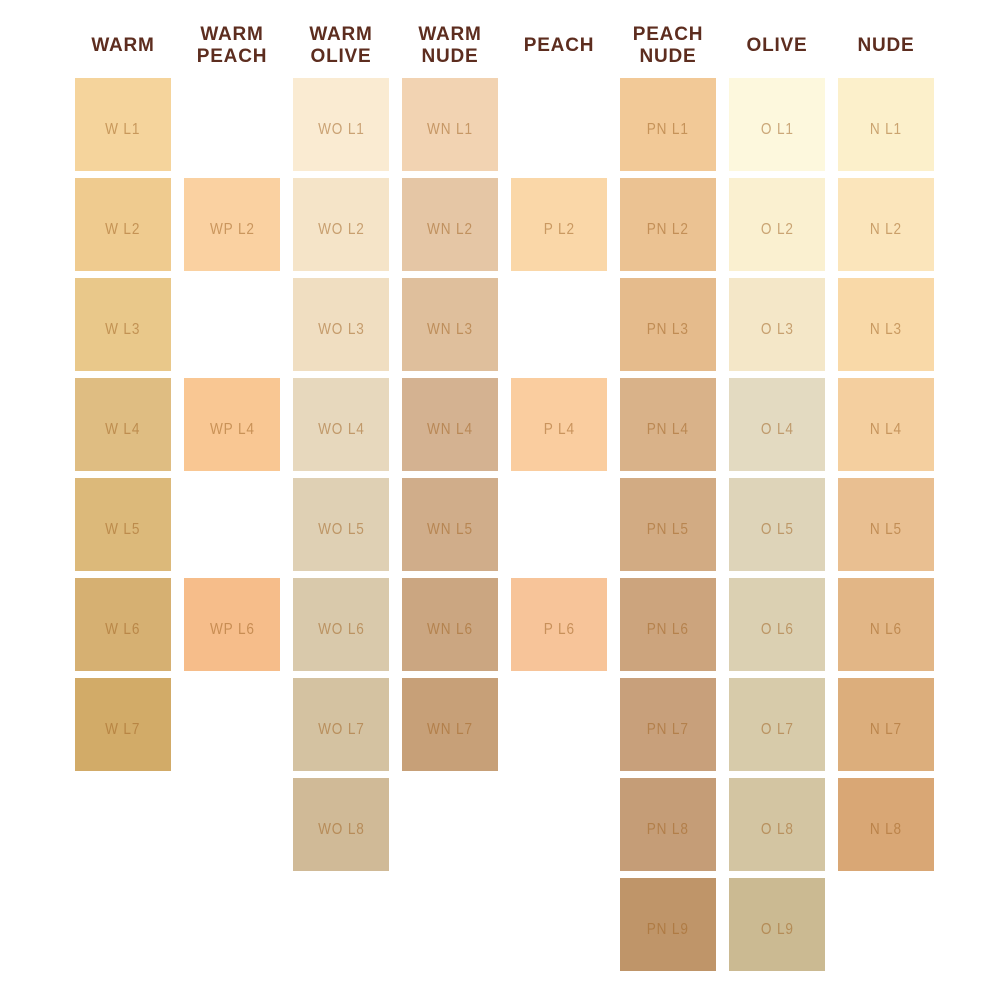 This screenshot has width=1000, height=1000. I want to click on swatch-label: WN L1, so click(450, 129).